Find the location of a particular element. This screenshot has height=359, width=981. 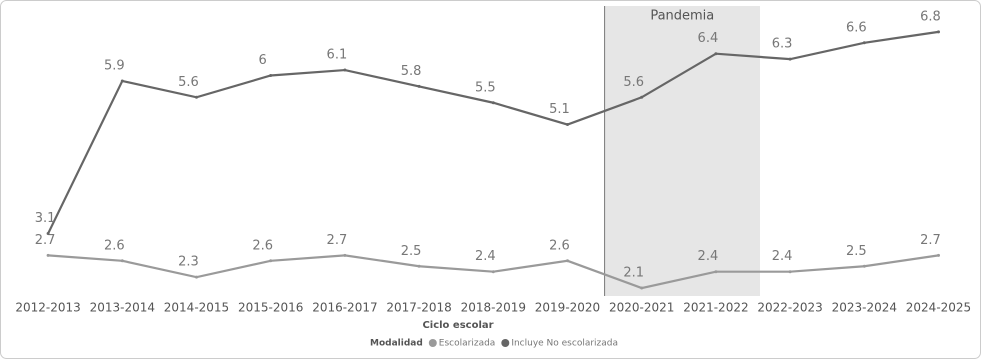

data-label: 6.4 is located at coordinates (708, 38).